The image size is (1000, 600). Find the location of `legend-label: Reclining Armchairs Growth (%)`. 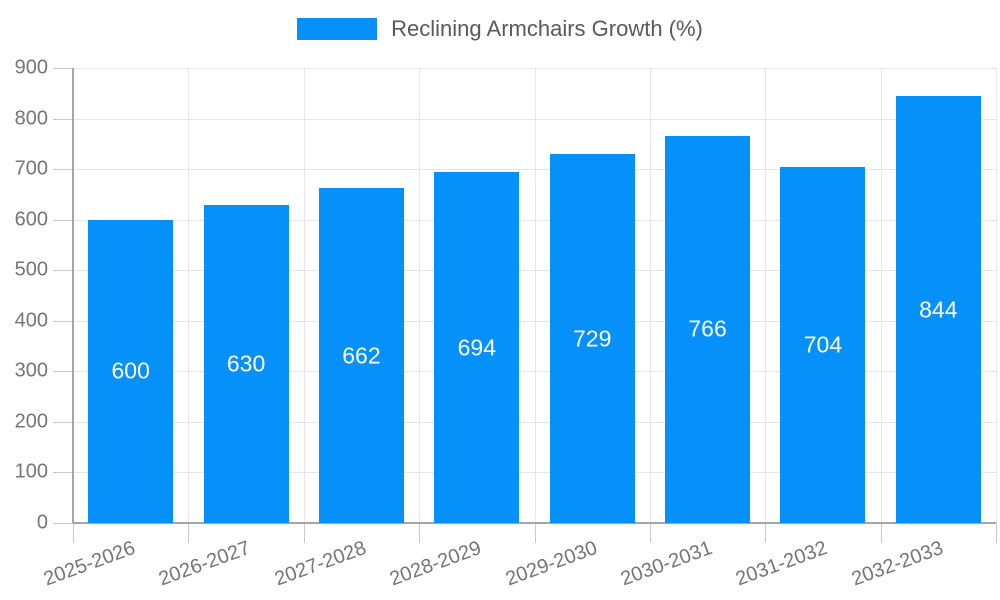

legend-label: Reclining Armchairs Growth (%) is located at coordinates (547, 28).